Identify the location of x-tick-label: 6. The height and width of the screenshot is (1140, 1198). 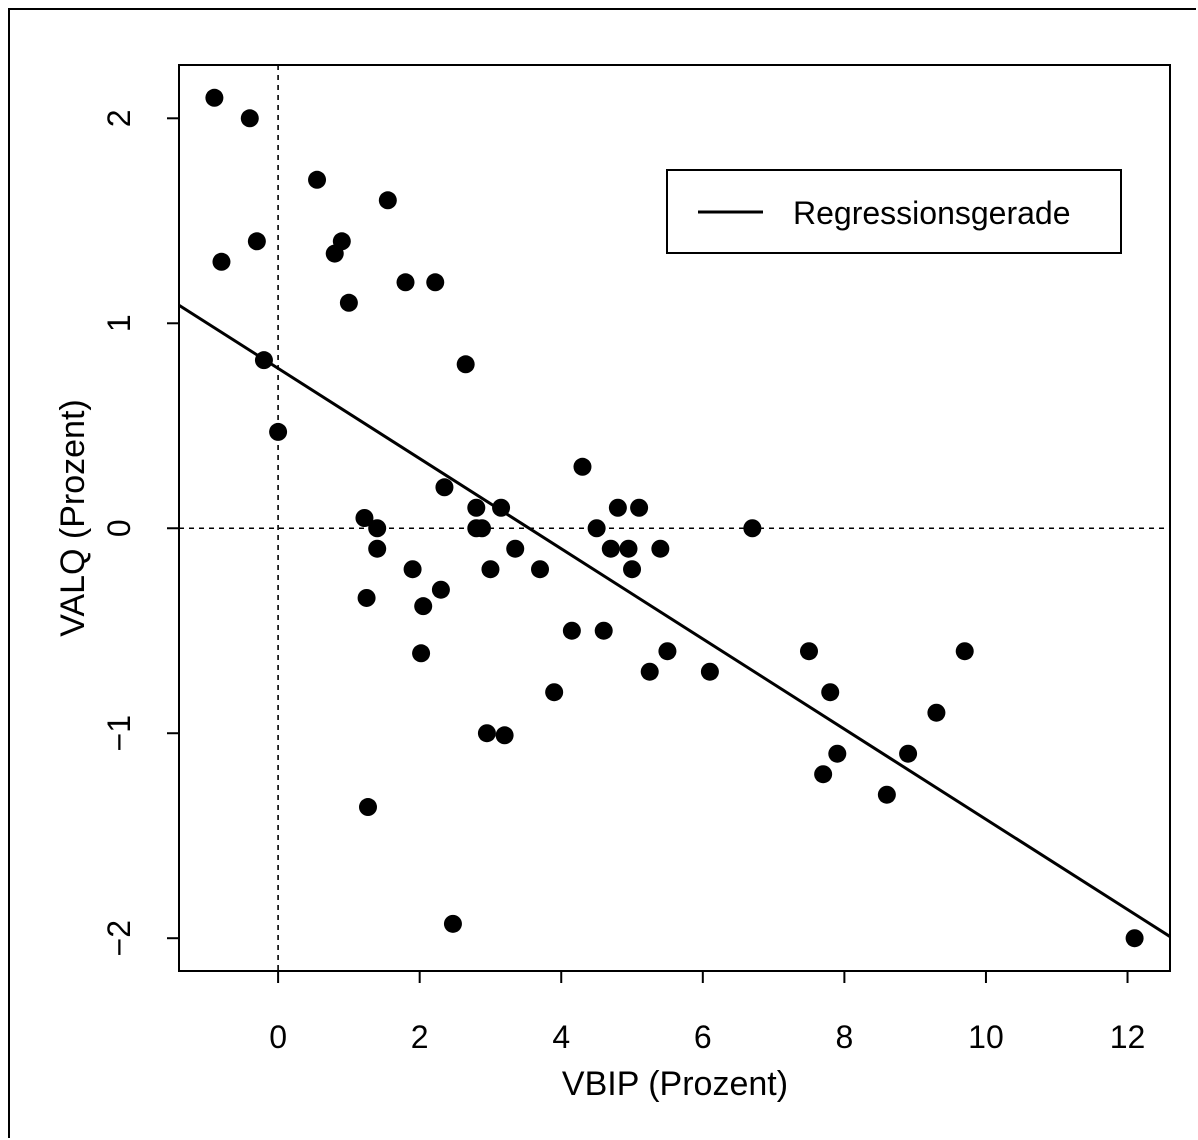
(703, 1037).